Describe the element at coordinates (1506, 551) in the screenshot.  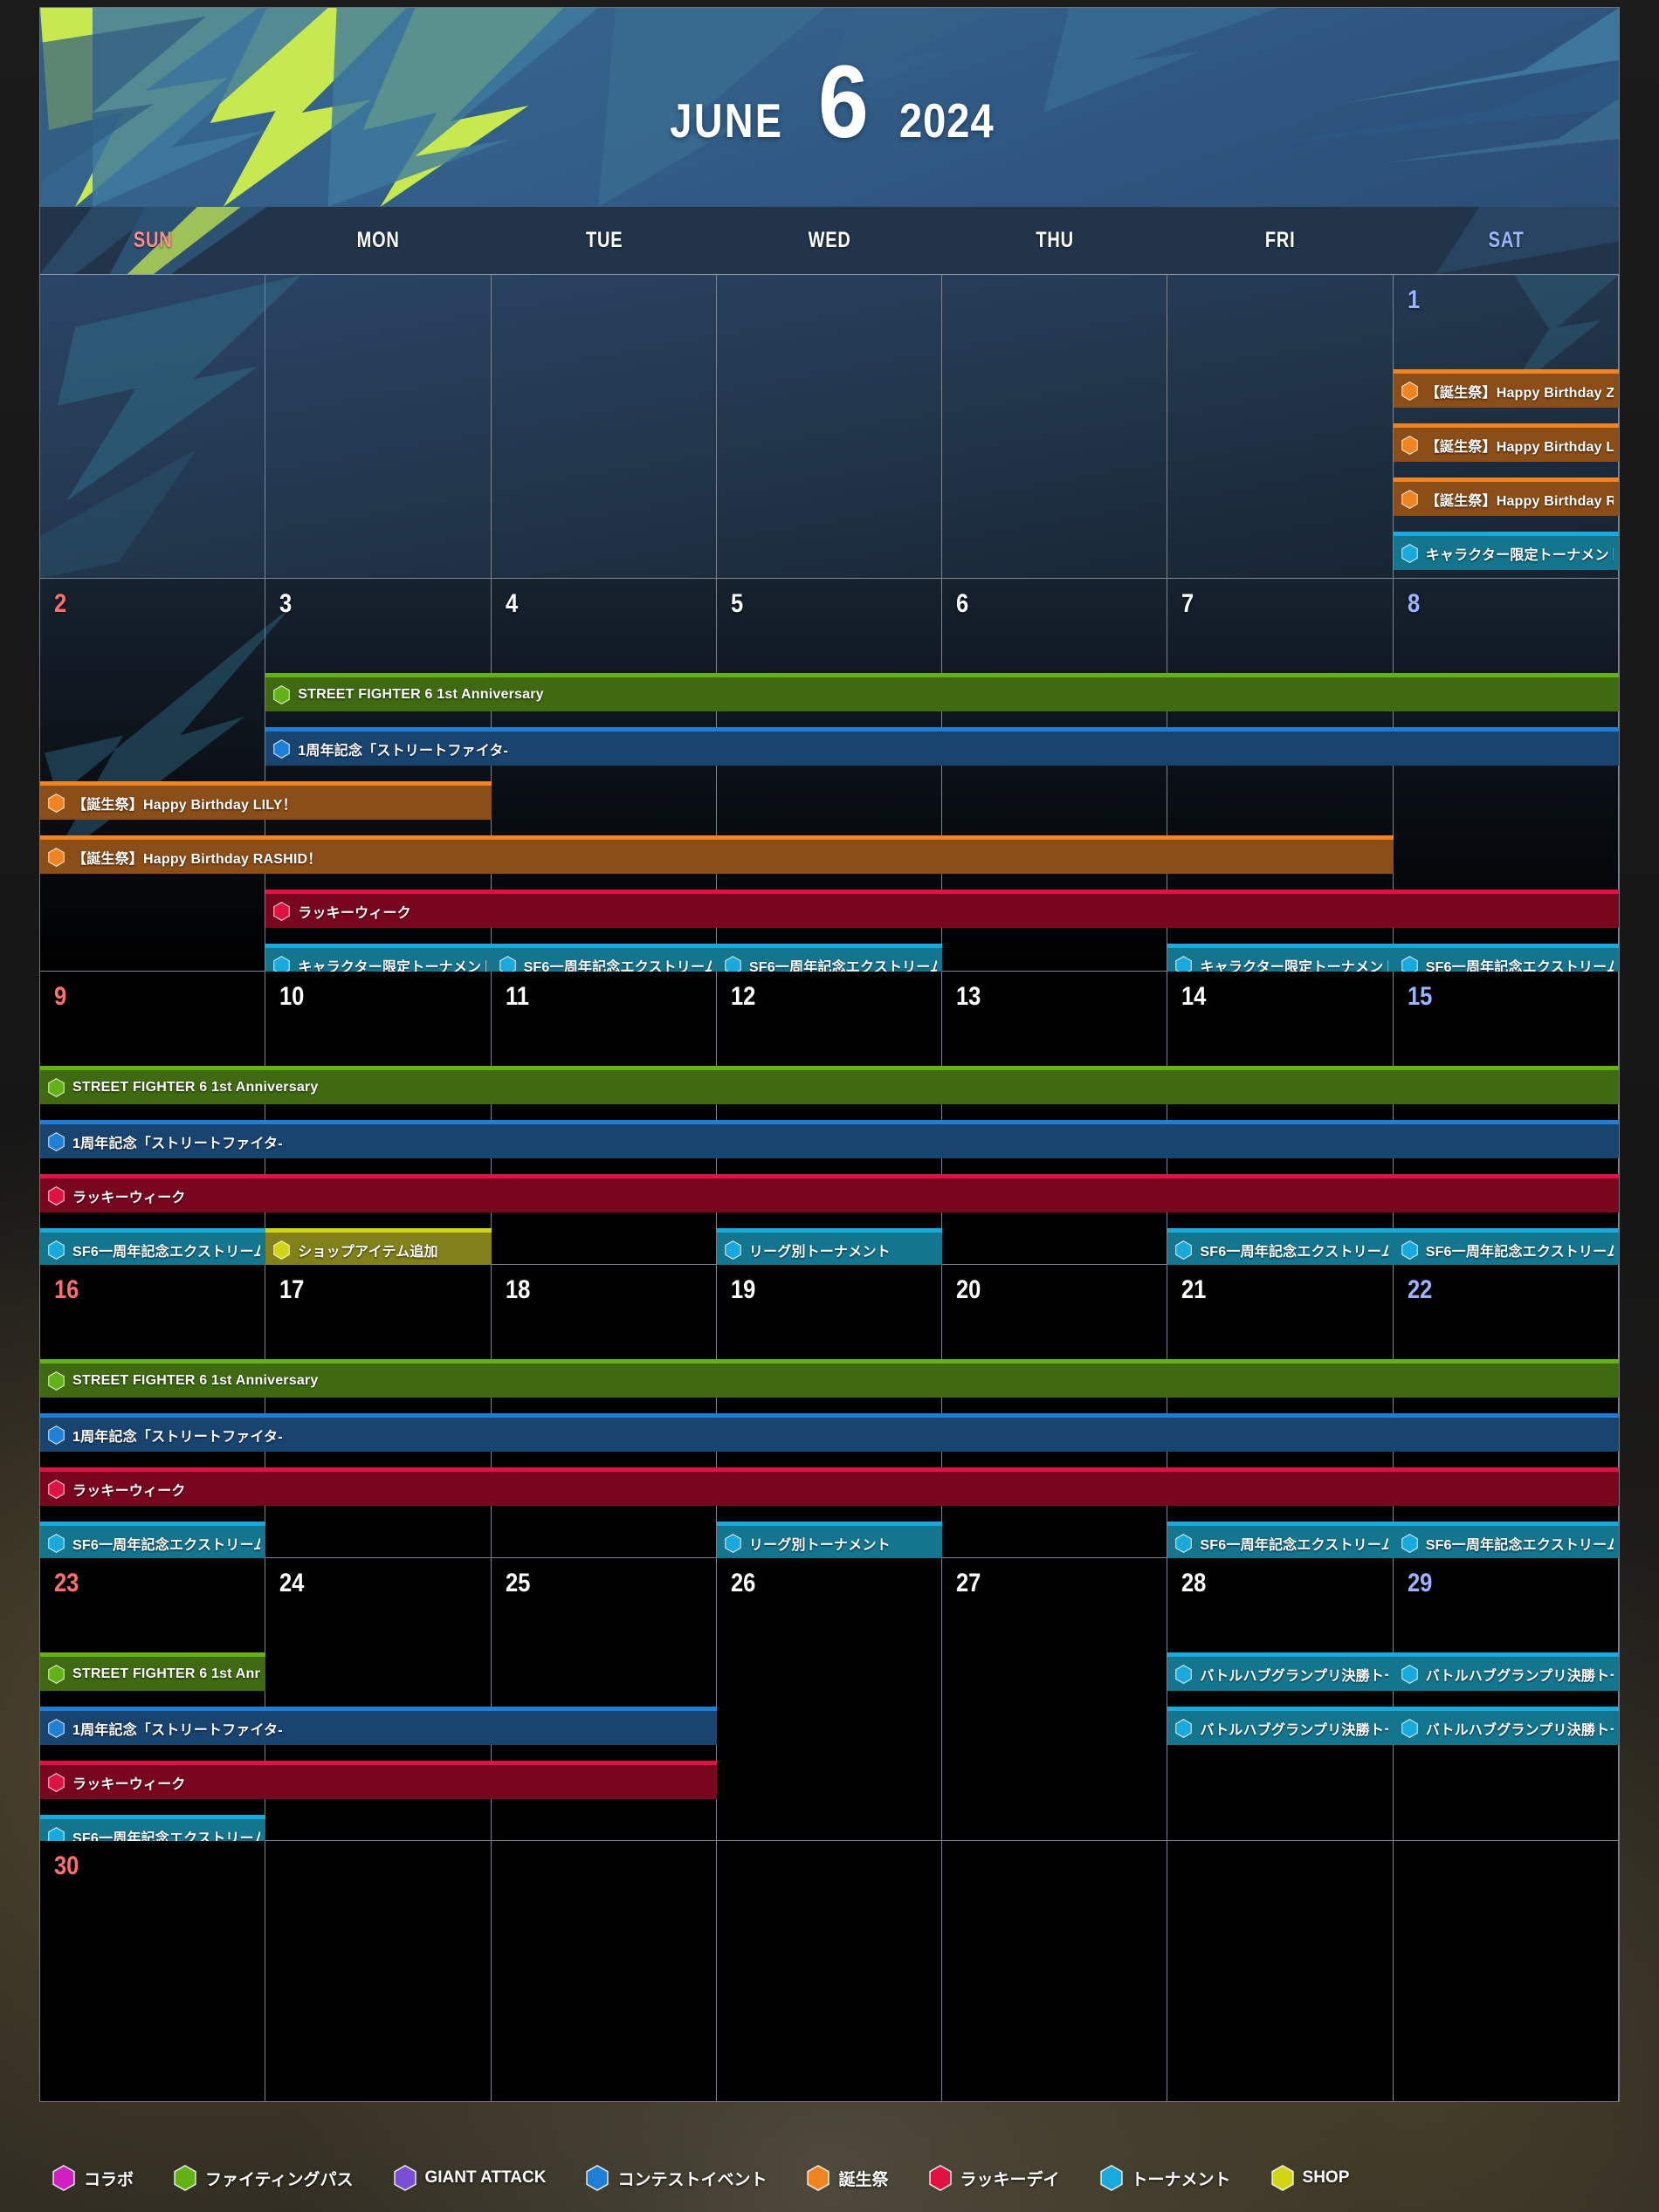
I see `event-bar-tournament: キャラクター限定トーナメント` at that location.